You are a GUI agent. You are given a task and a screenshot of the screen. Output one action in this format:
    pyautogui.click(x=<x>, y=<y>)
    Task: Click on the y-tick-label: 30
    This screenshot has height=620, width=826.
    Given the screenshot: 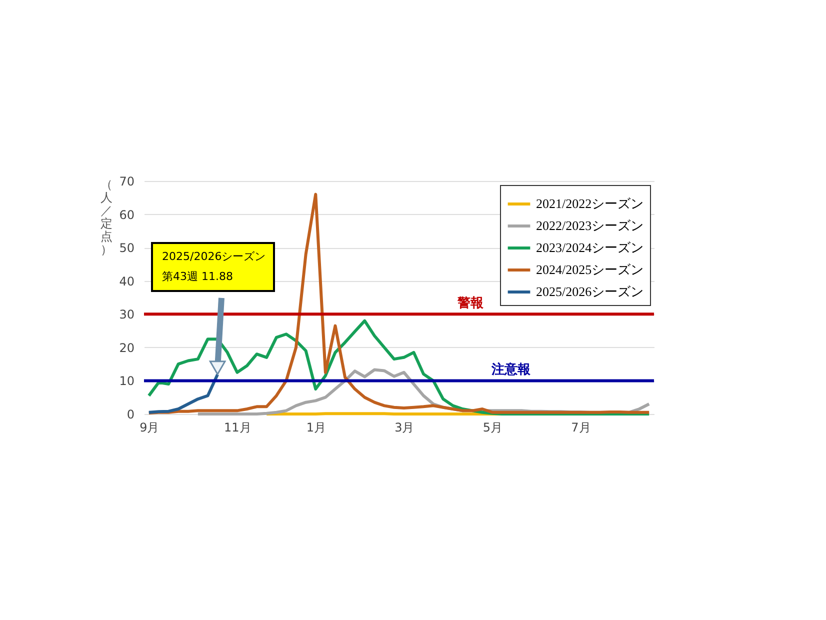 What is the action you would take?
    pyautogui.click(x=126, y=315)
    